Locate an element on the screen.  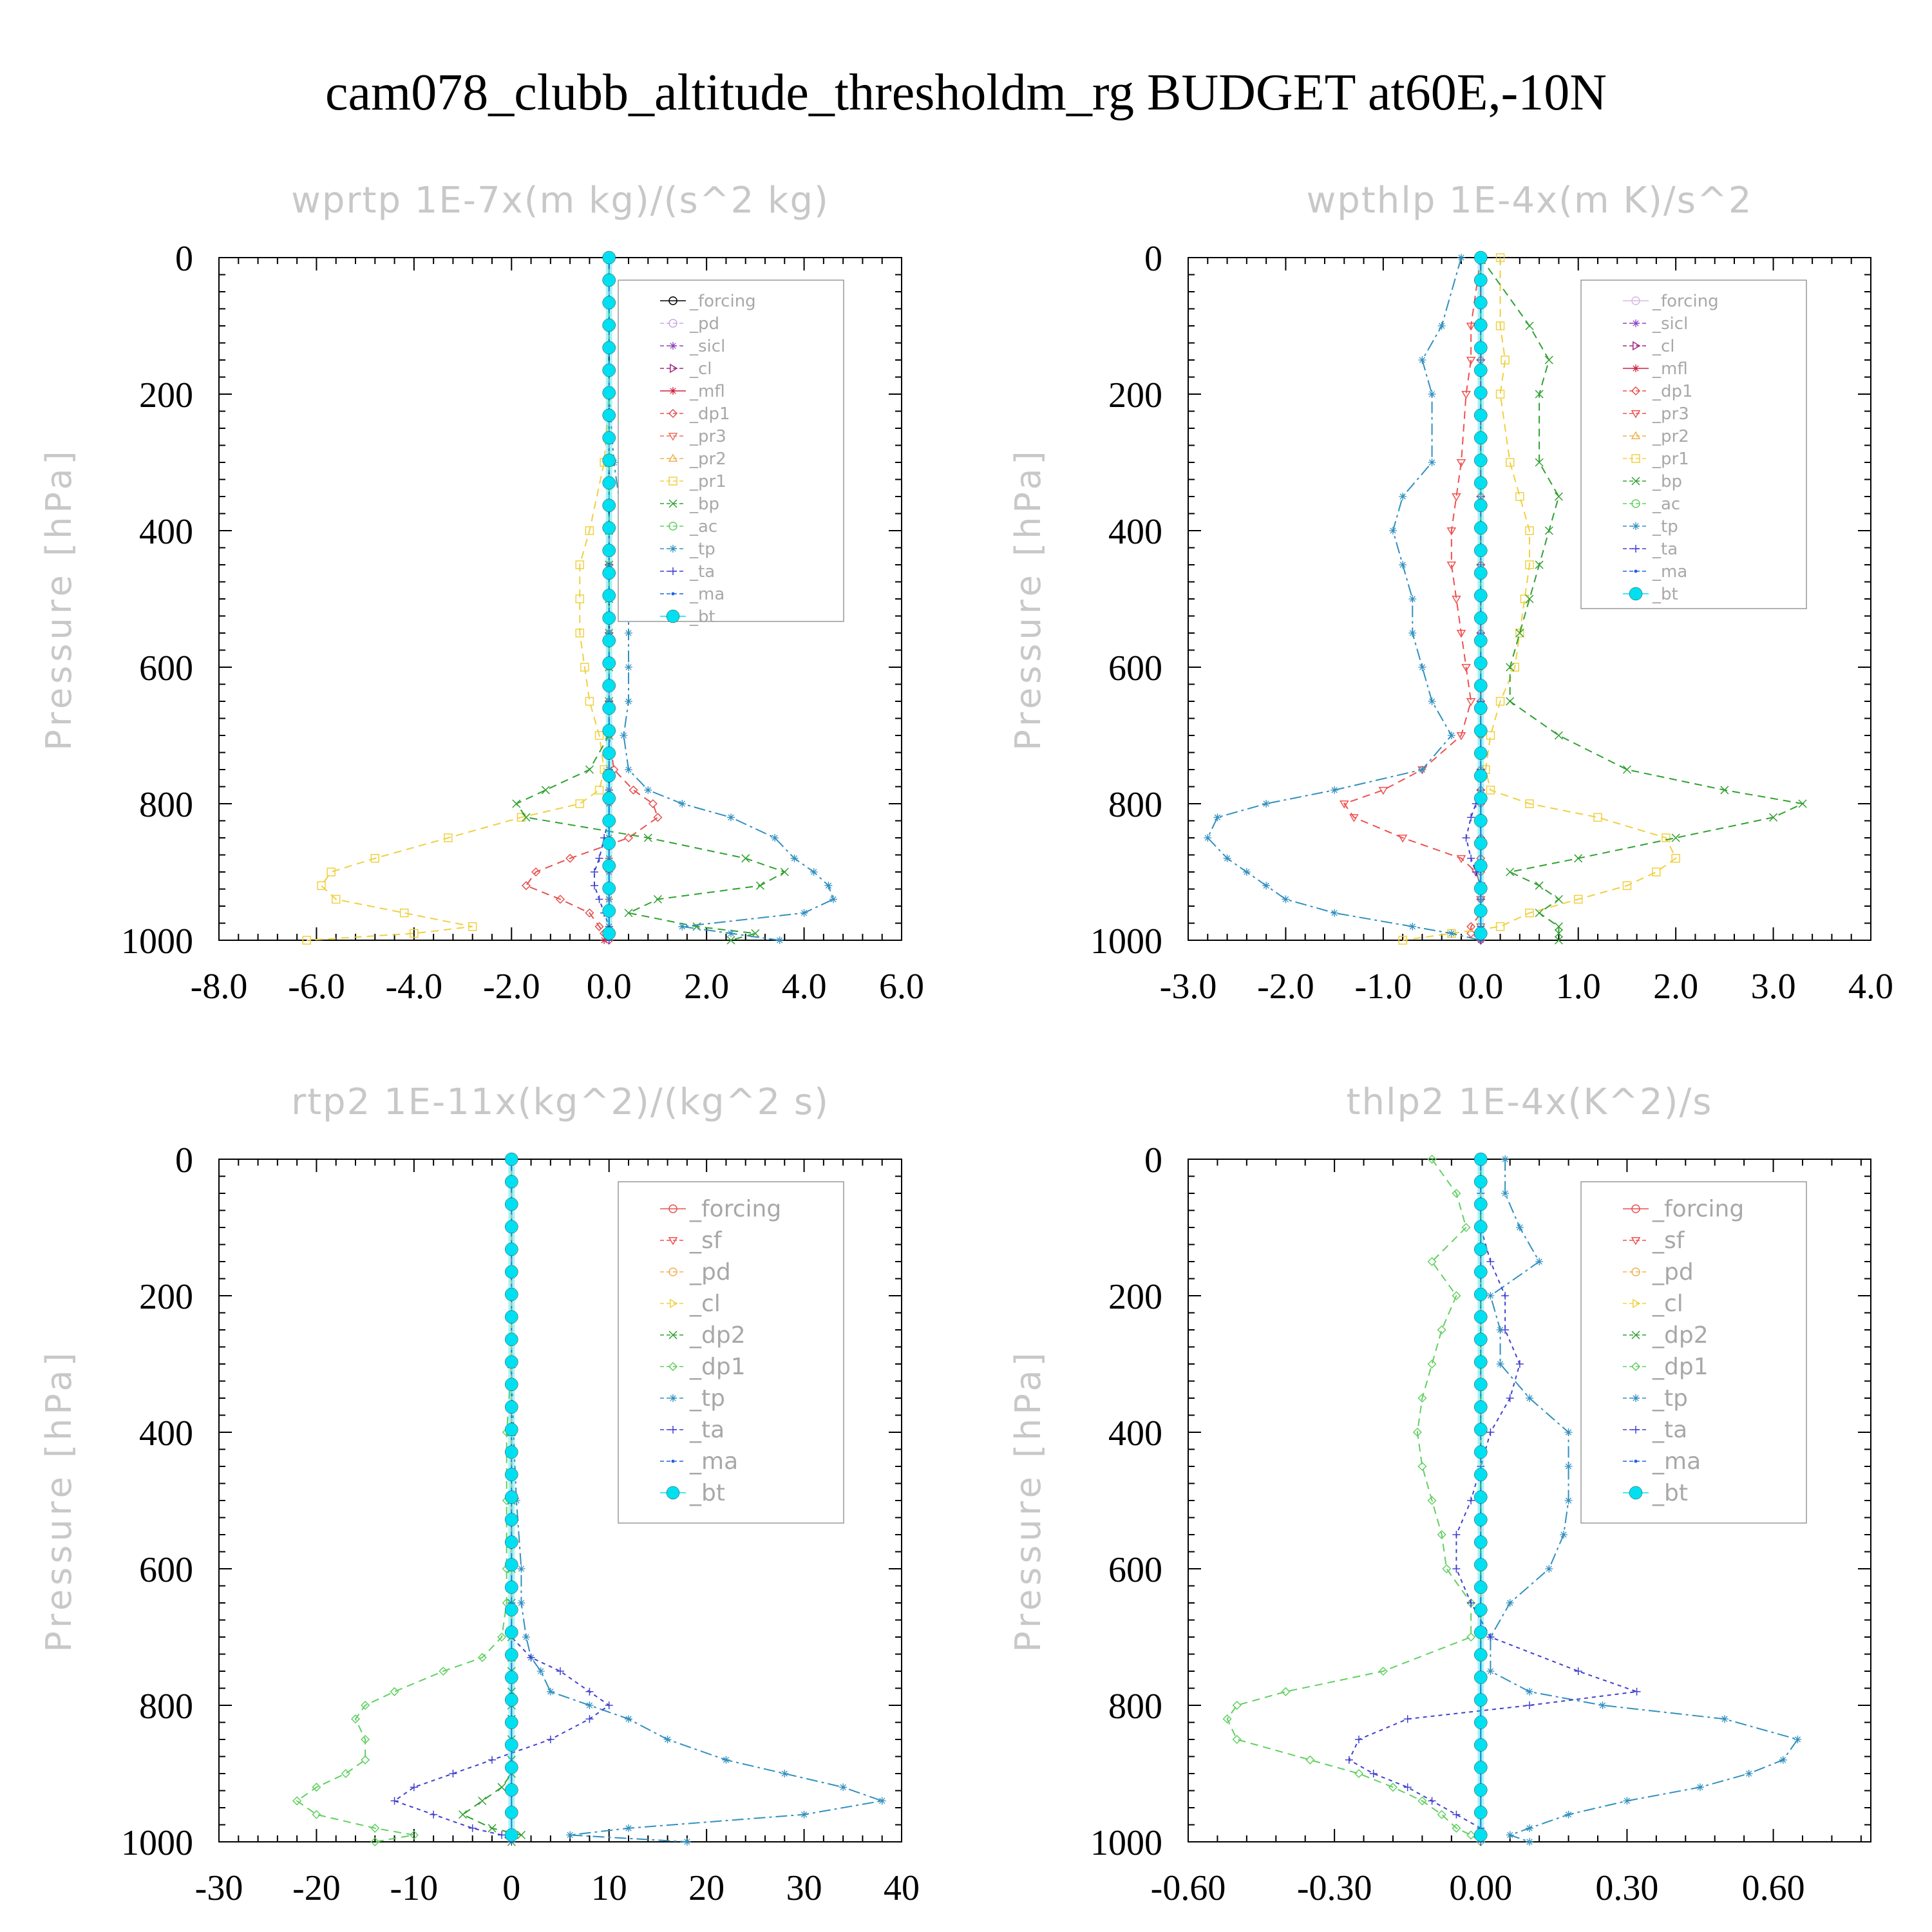
y-tick-label: 800 is located at coordinates (166, 805).